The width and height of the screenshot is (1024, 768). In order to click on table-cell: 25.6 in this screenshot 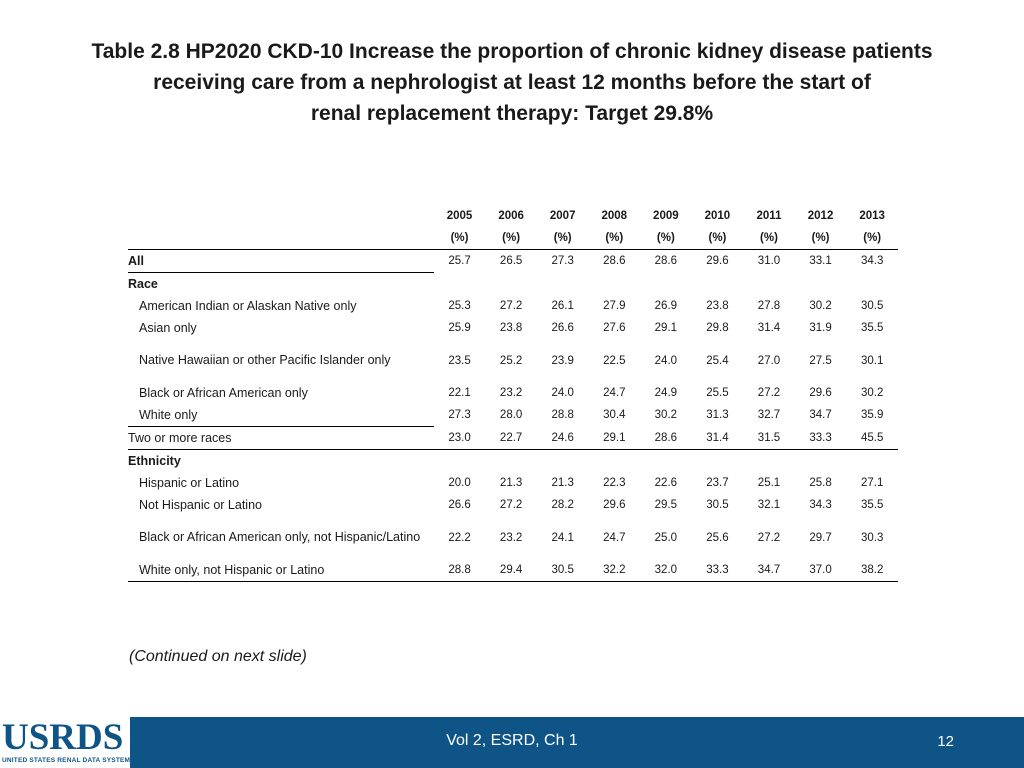, I will do `click(717, 537)`.